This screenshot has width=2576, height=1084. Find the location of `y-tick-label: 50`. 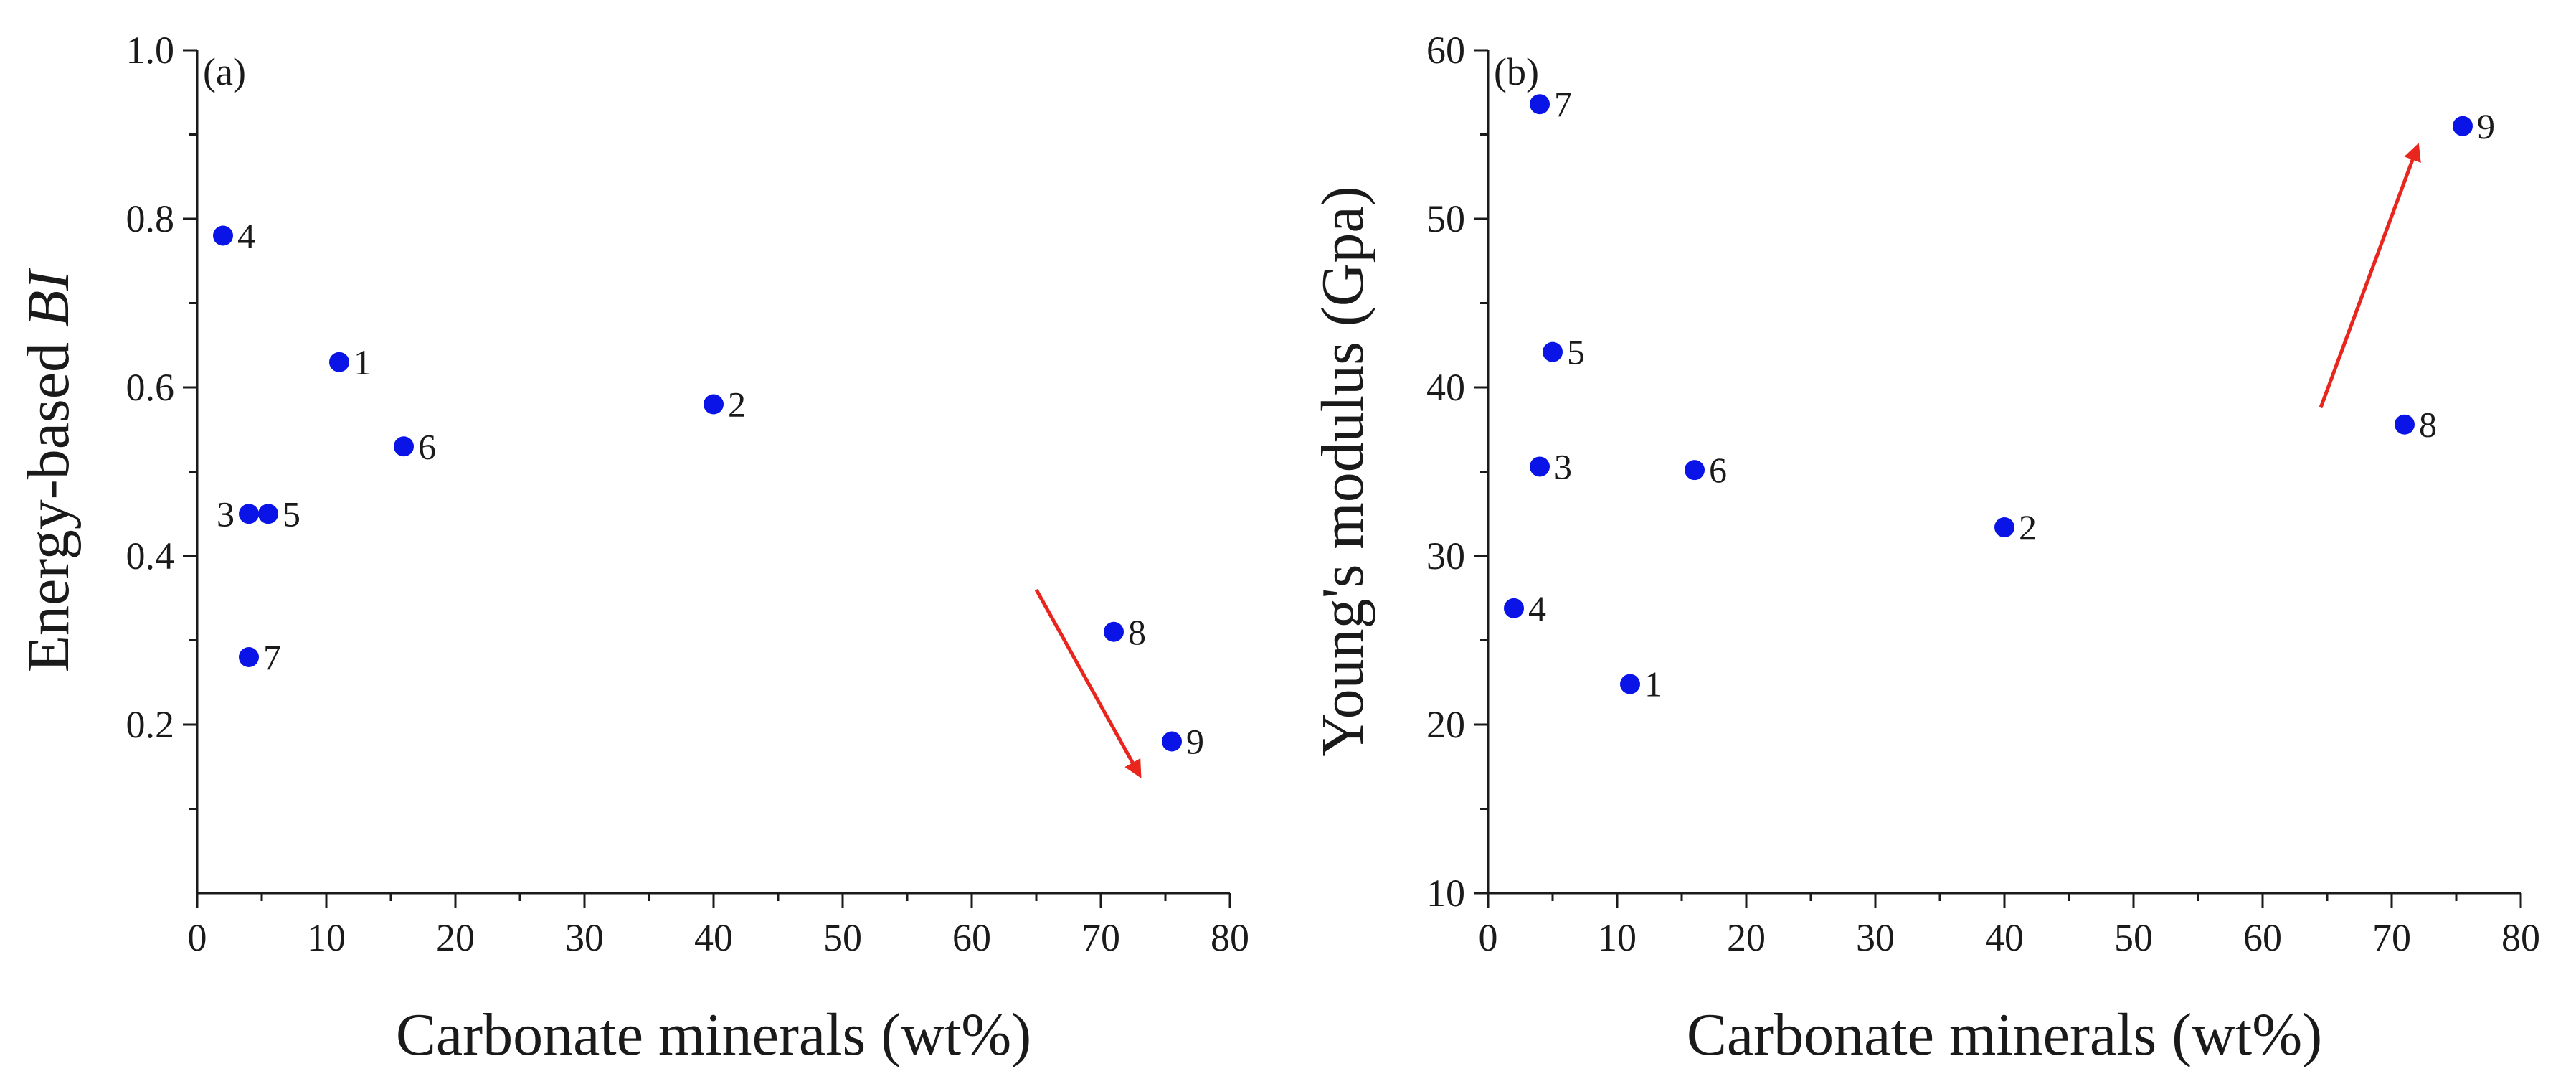

y-tick-label: 50 is located at coordinates (1445, 218).